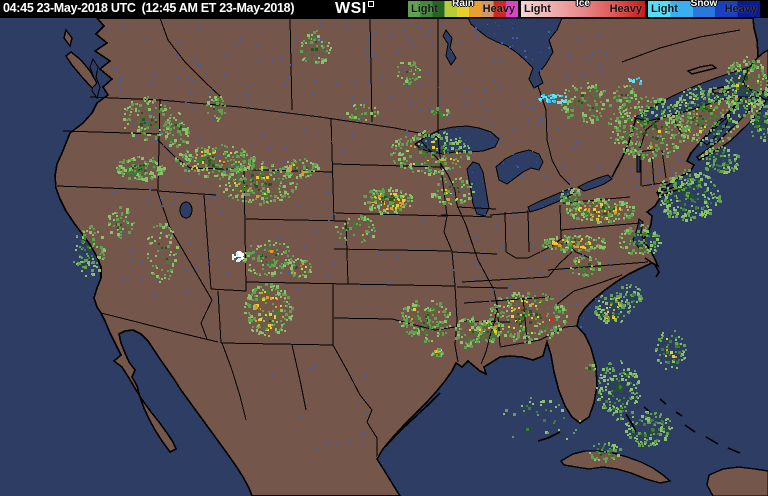 The width and height of the screenshot is (768, 496). I want to click on legend-ice-label: Ice, so click(583, 4).